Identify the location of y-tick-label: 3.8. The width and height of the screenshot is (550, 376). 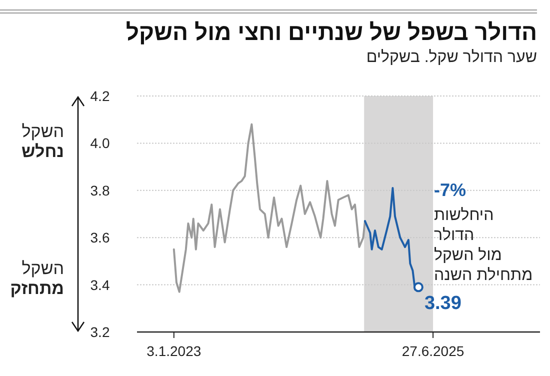
(100, 190).